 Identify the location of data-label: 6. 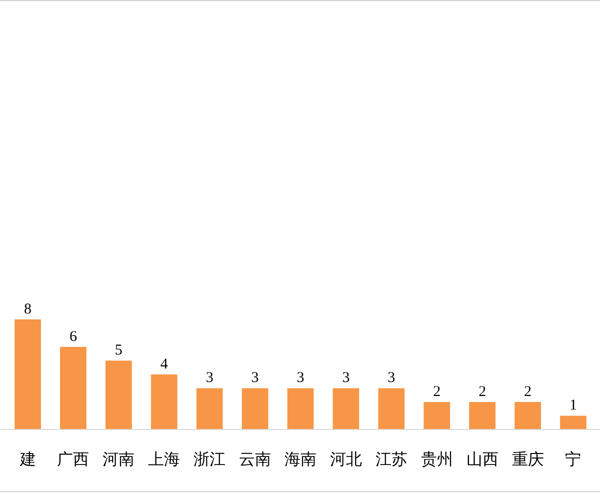
(73, 336).